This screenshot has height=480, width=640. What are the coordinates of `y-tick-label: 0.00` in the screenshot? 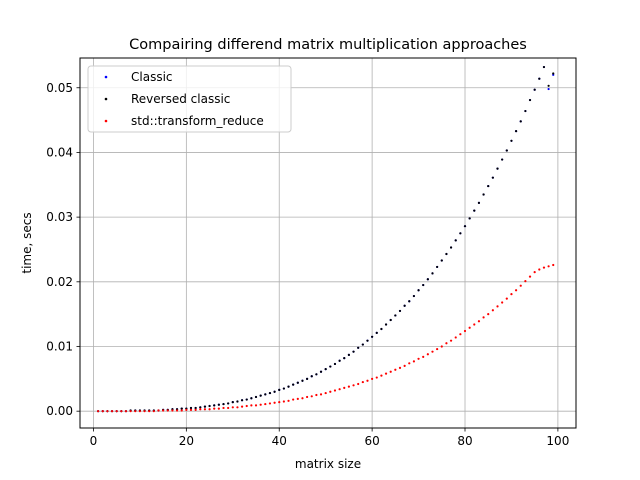 It's located at (59, 411).